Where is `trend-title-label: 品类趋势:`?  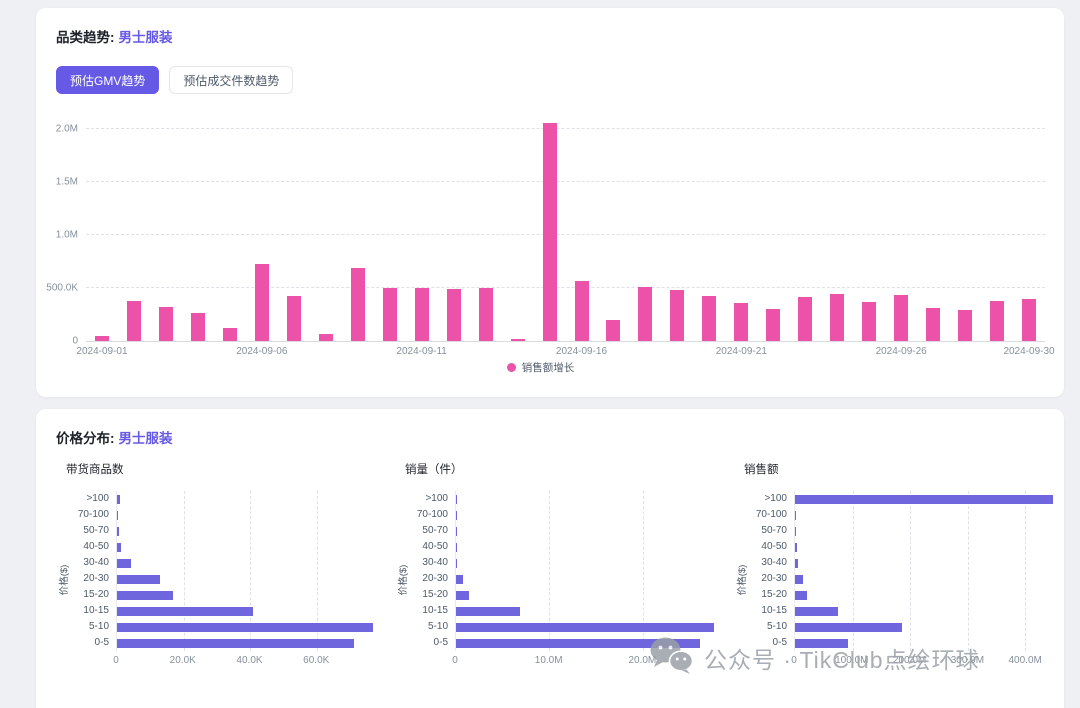 trend-title-label: 品类趋势: is located at coordinates (85, 37).